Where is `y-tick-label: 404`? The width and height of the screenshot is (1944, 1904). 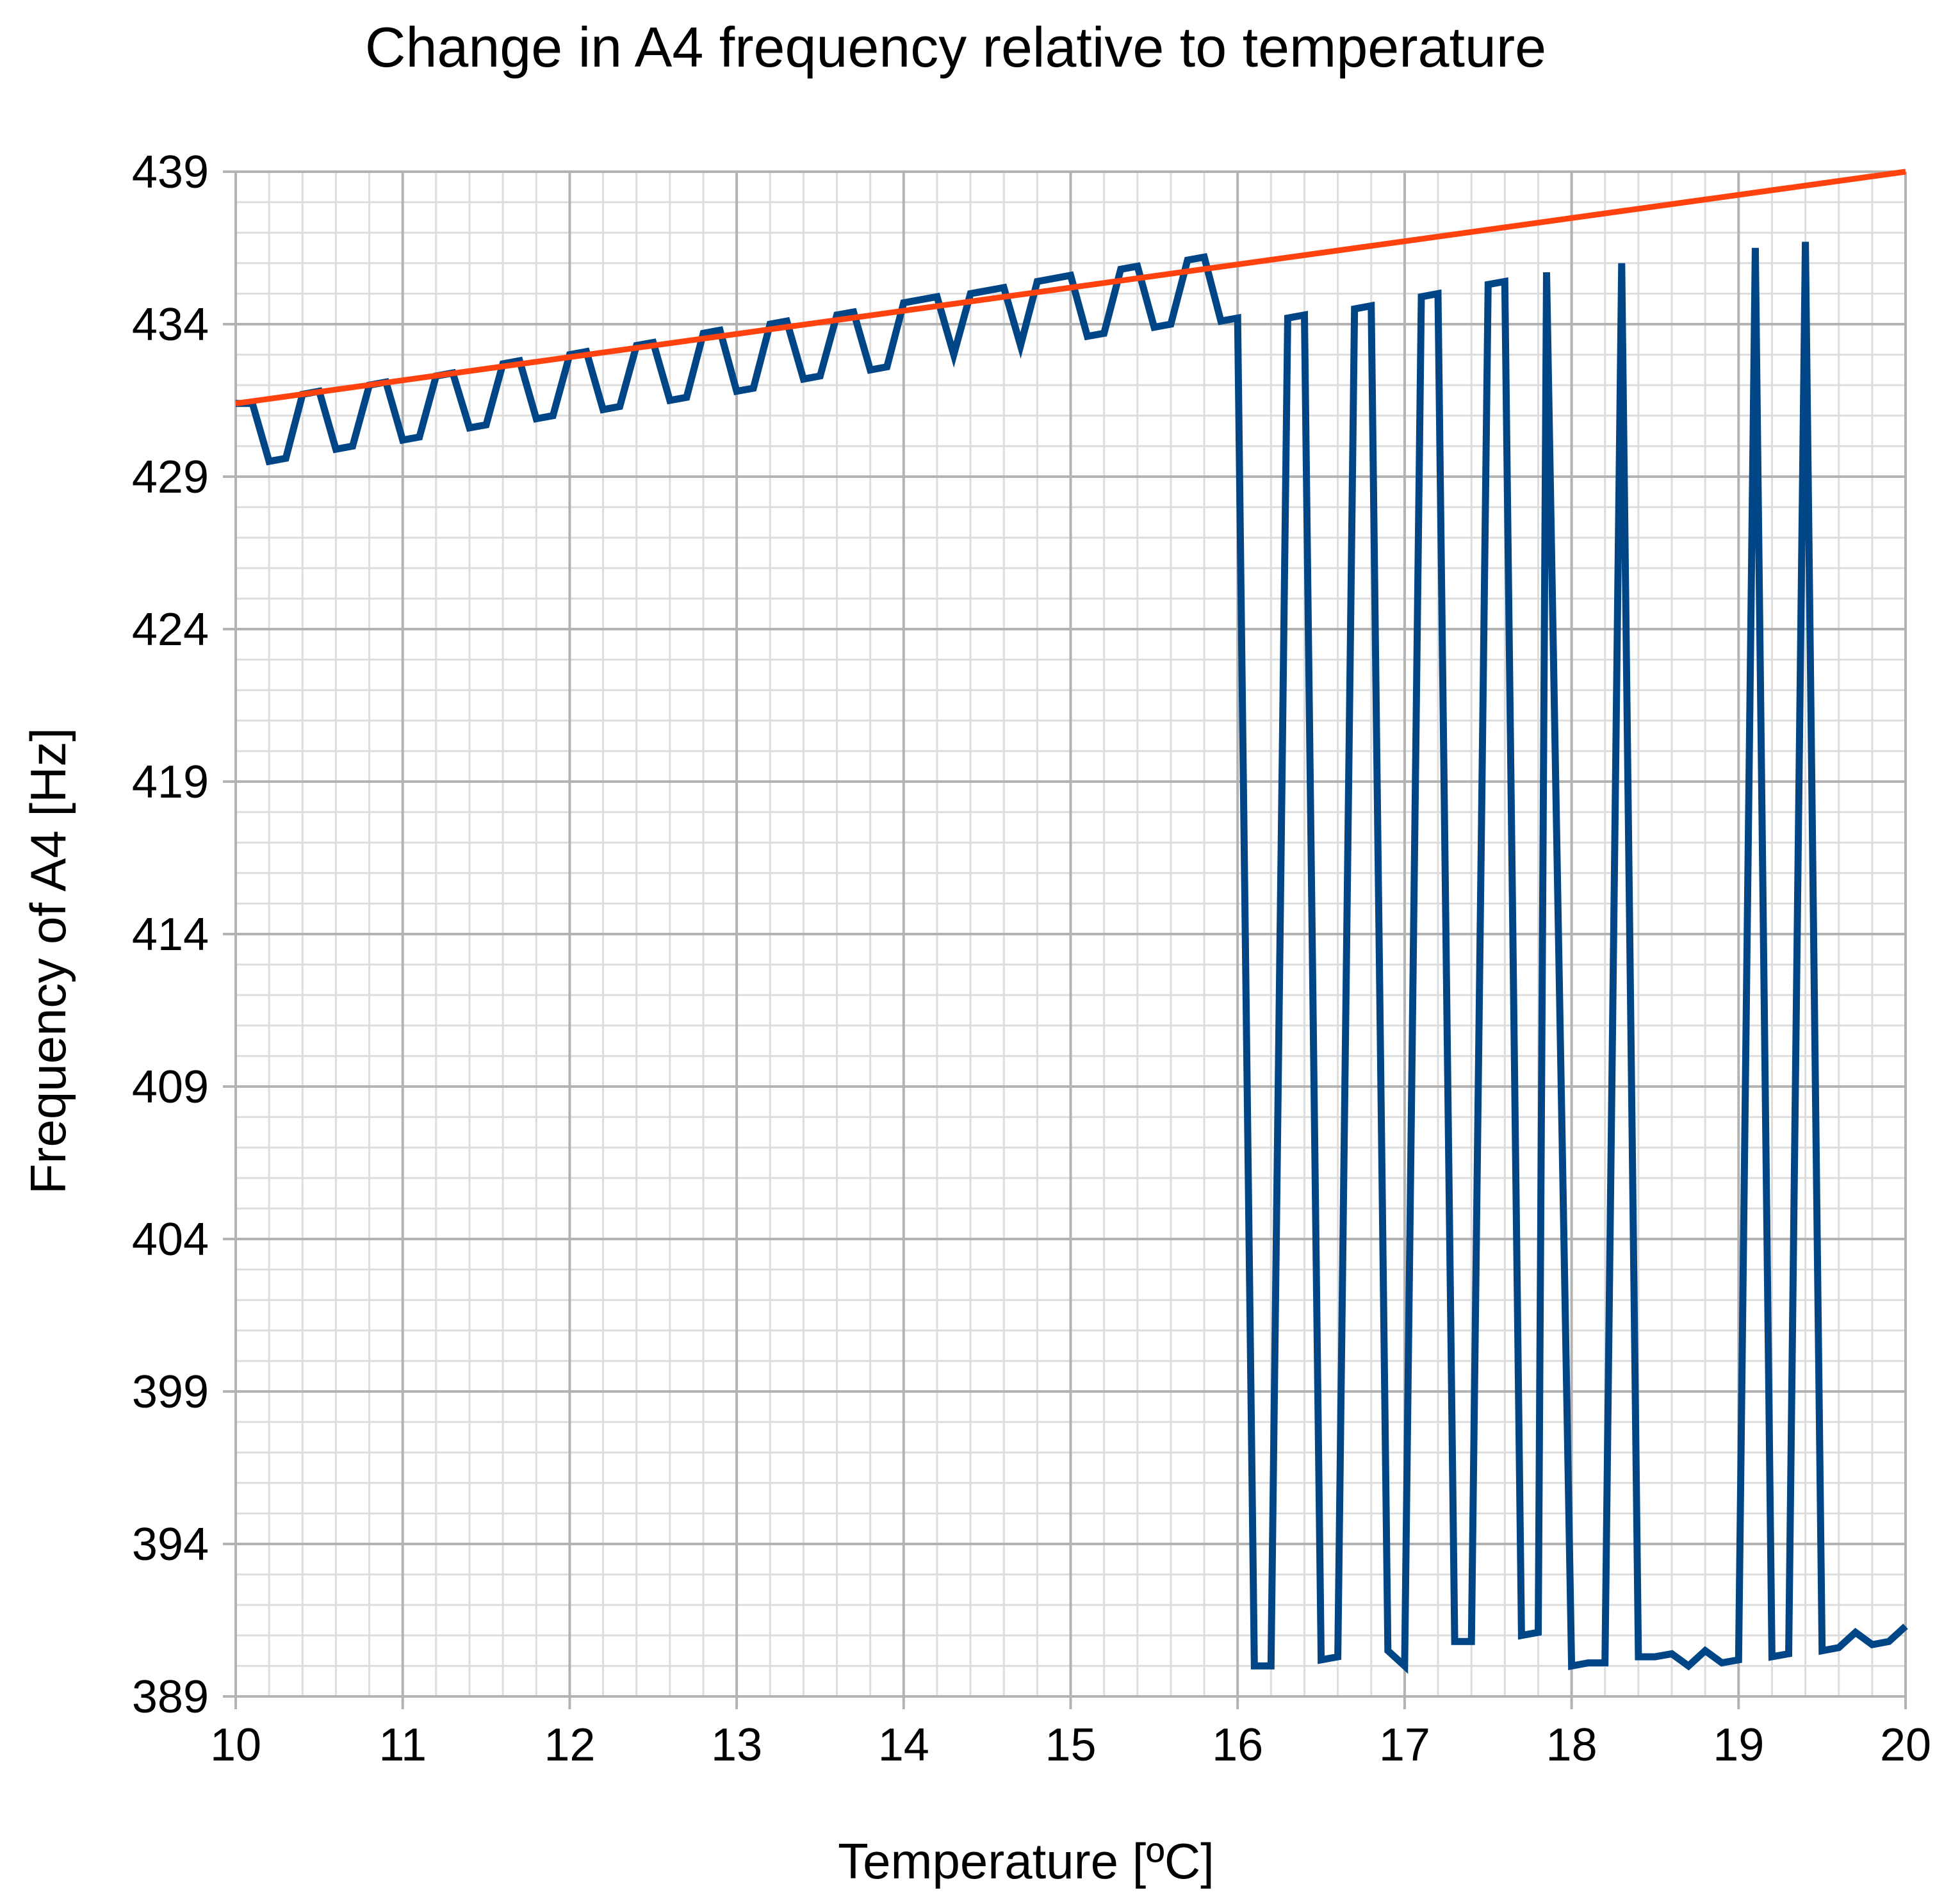
y-tick-label: 404 is located at coordinates (170, 1239).